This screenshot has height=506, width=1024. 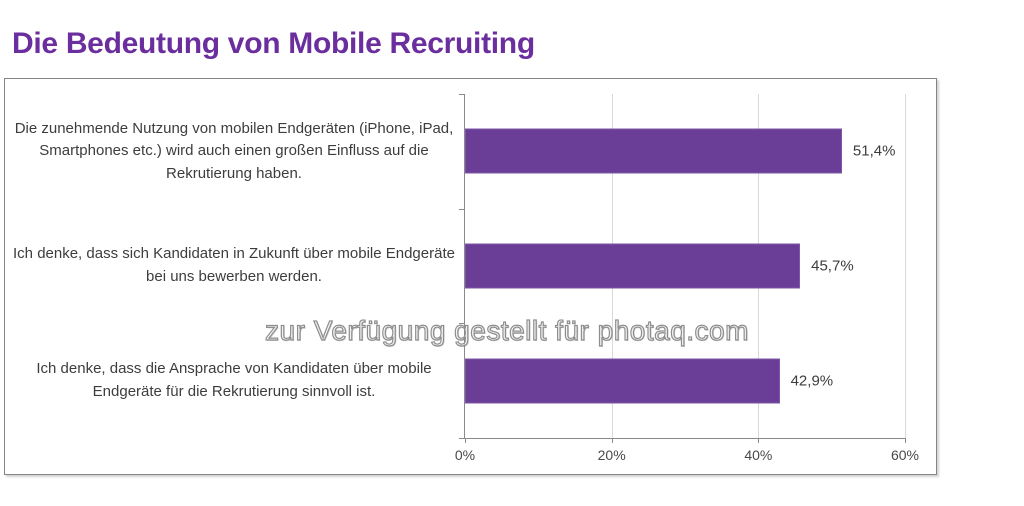 What do you see at coordinates (273, 43) in the screenshot?
I see `page-title: Die Bedeutung von Mobile Recruiting` at bounding box center [273, 43].